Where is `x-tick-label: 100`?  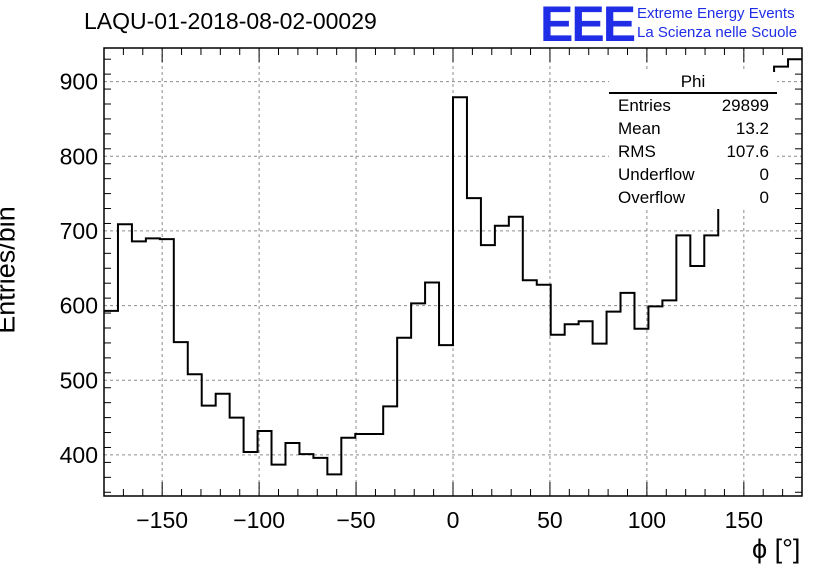
x-tick-label: 100 is located at coordinates (647, 520).